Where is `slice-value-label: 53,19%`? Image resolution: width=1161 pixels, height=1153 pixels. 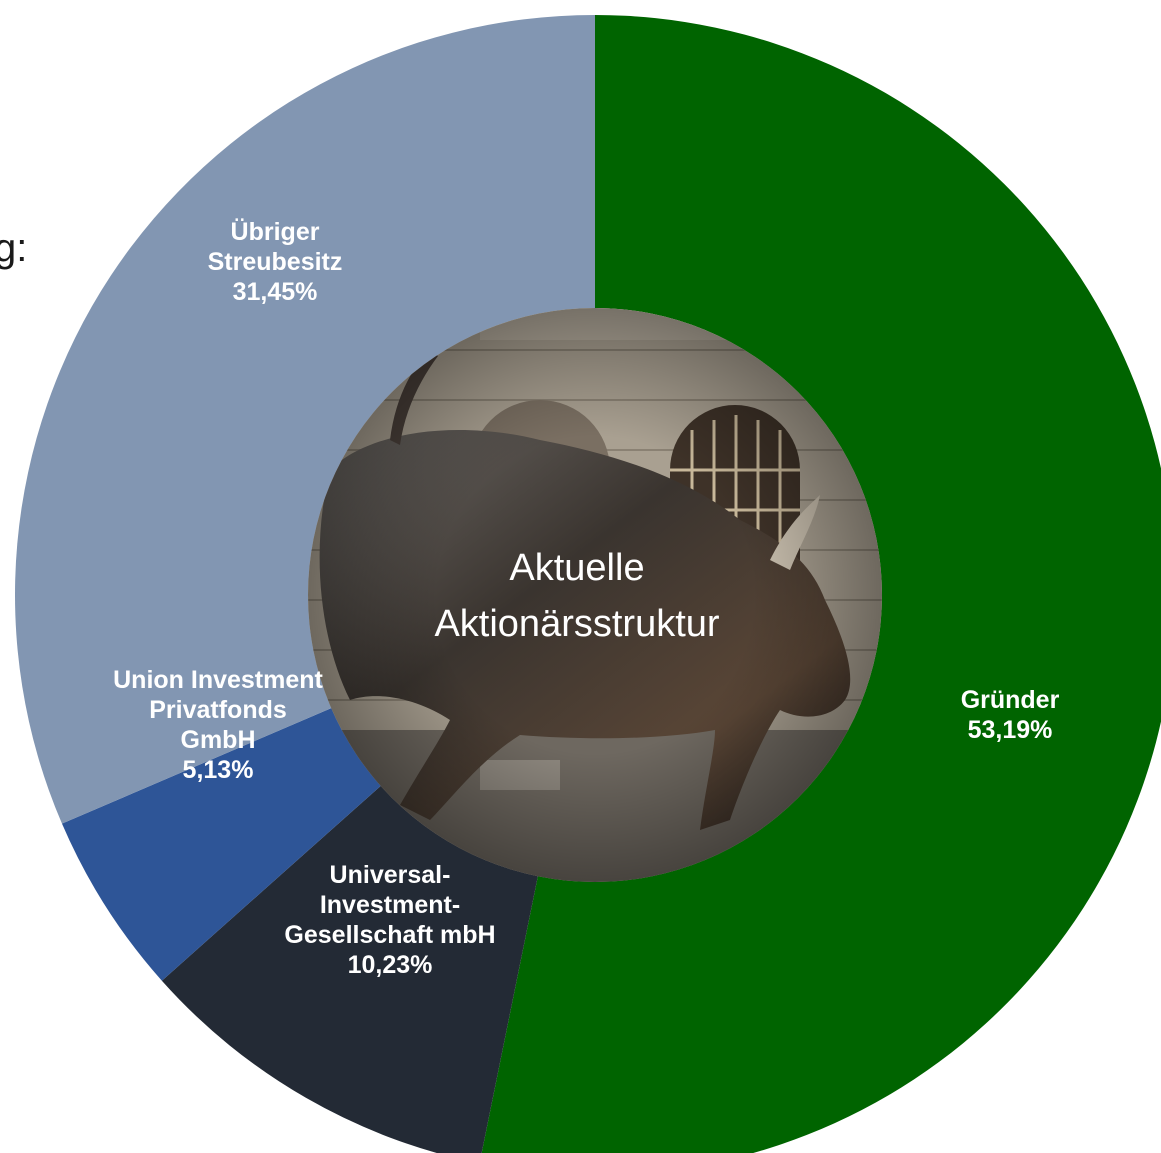
slice-value-label: 53,19% is located at coordinates (1010, 730).